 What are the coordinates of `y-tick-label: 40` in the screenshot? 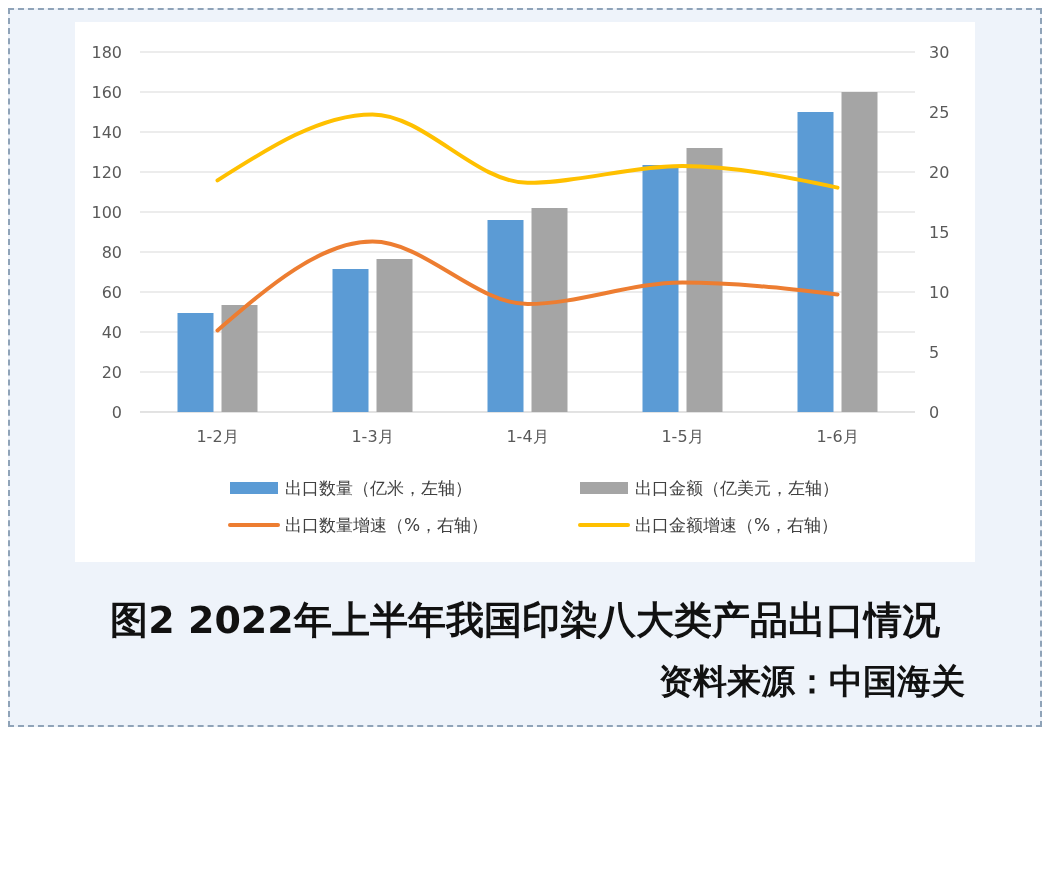 It's located at (111, 332).